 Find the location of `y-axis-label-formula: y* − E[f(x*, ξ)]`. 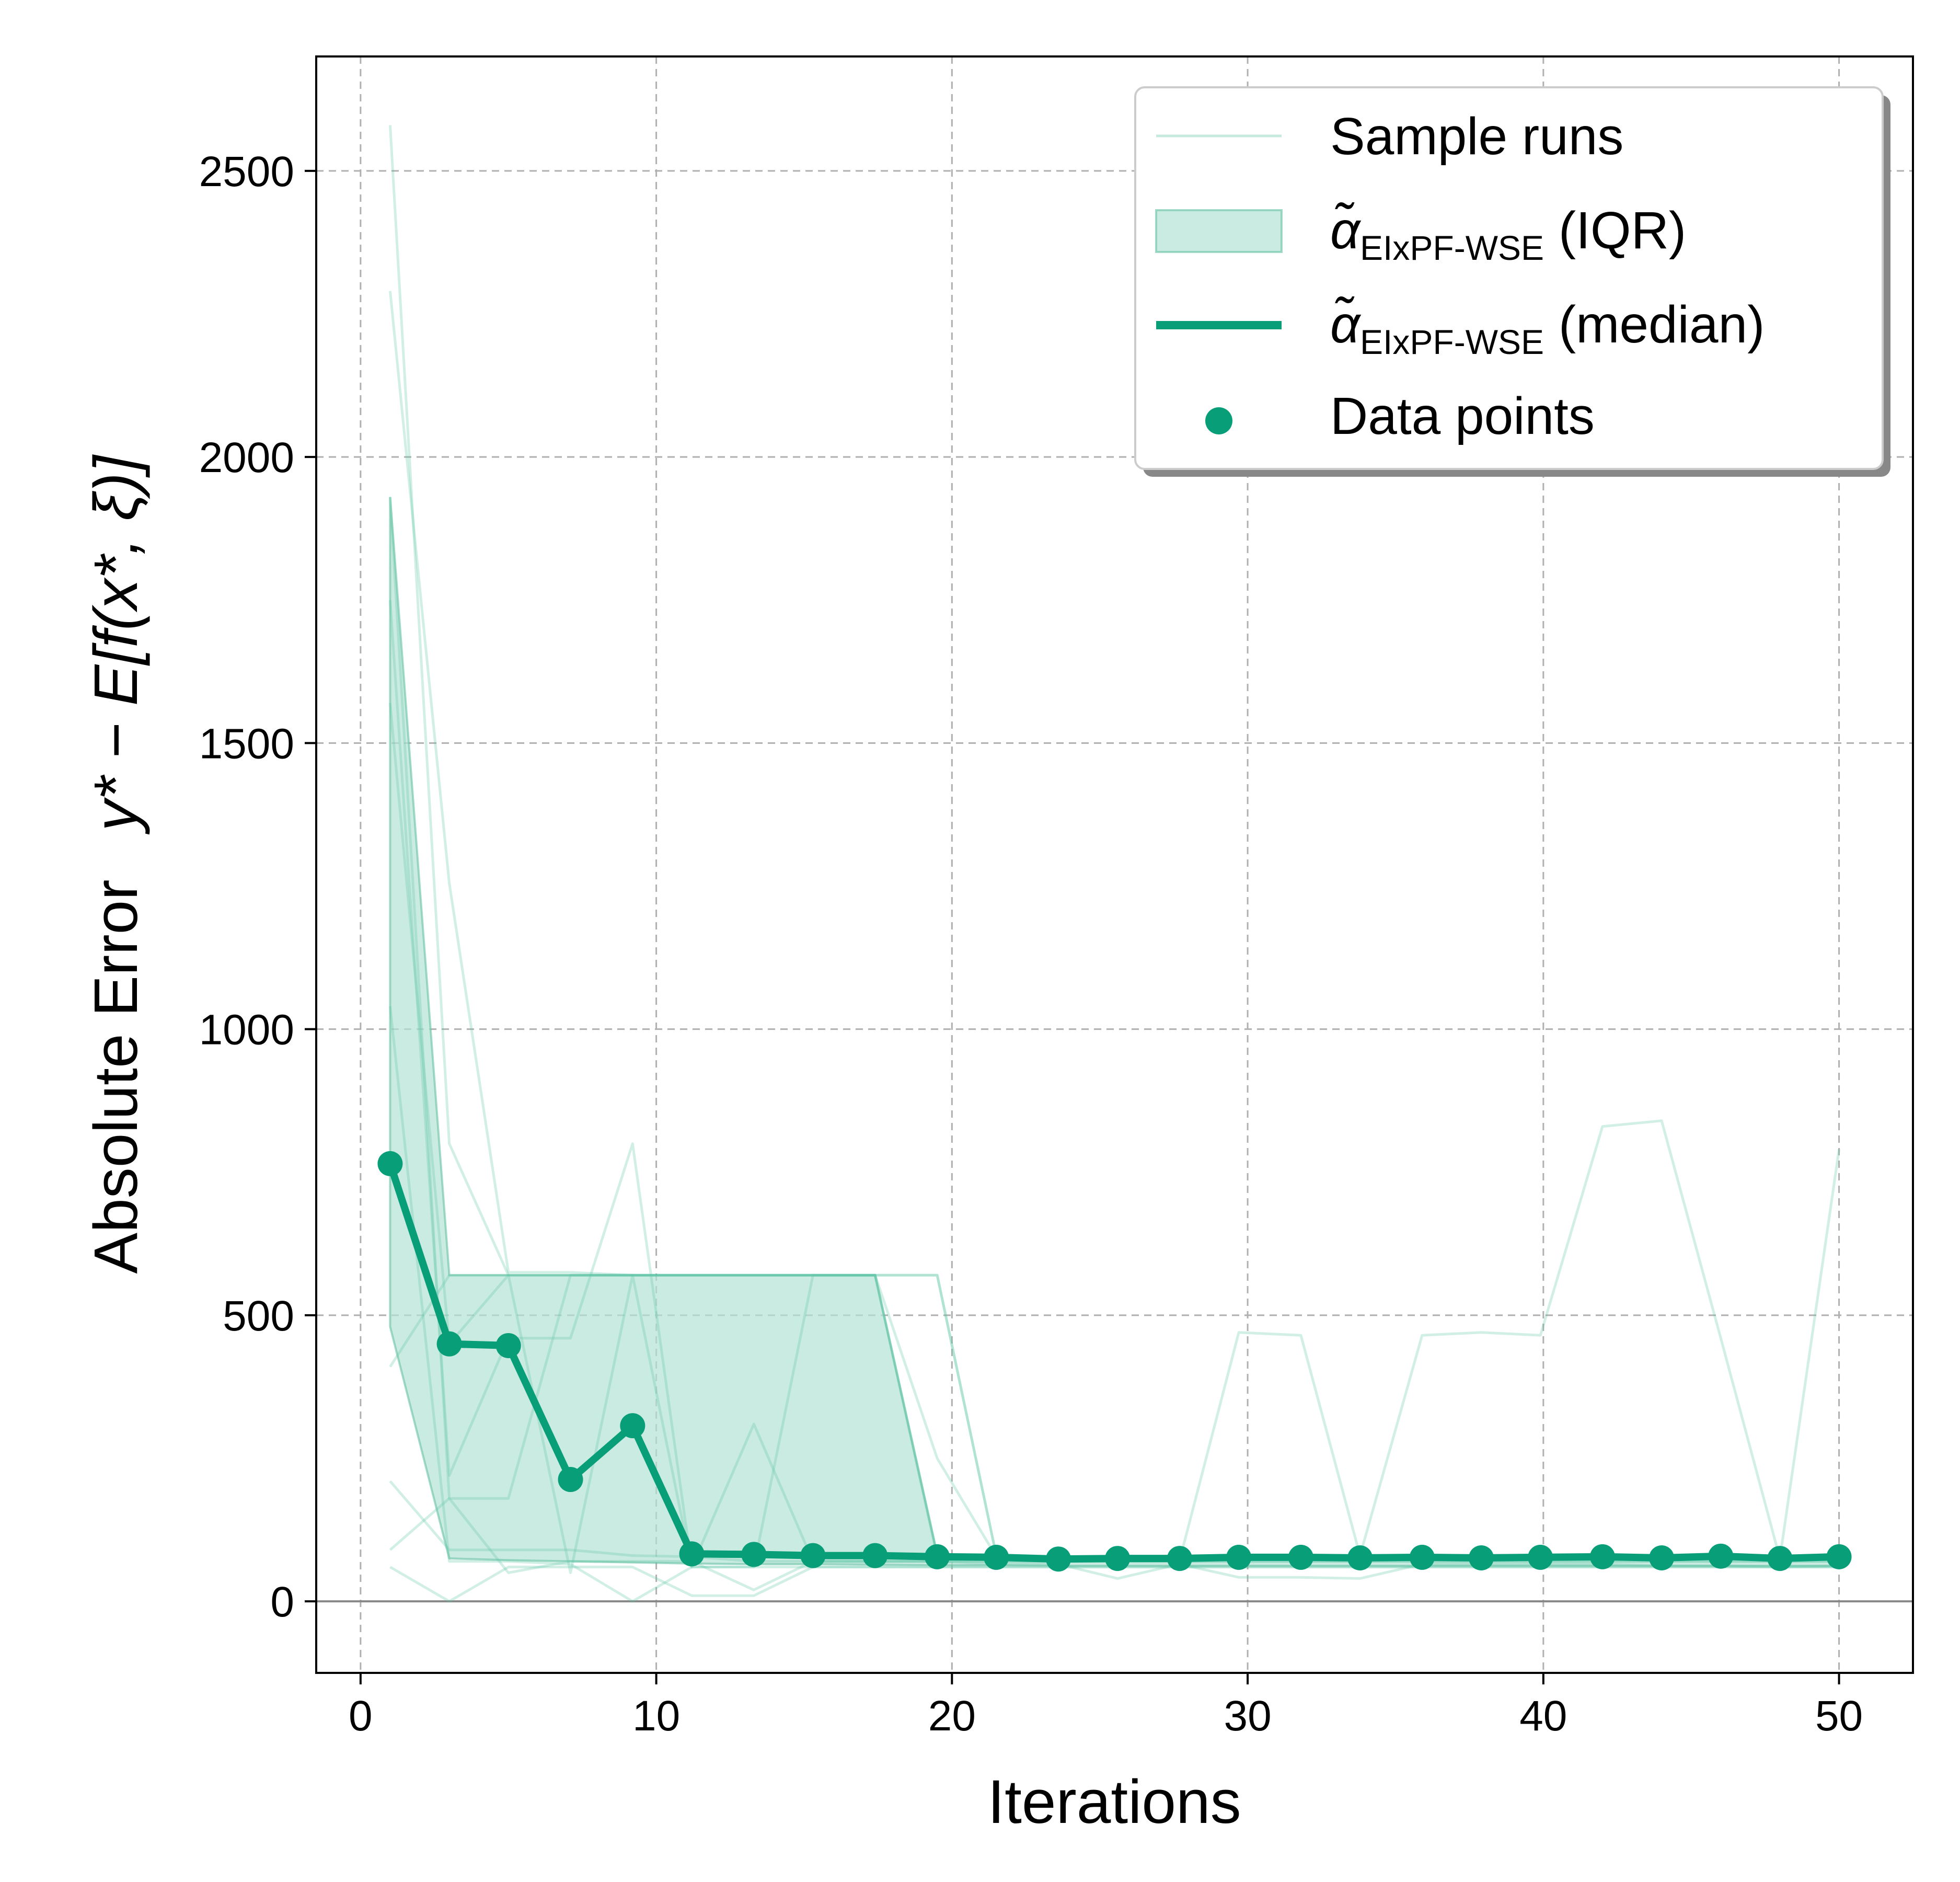

y-axis-label-formula: y* − E[f(x*, ξ)] is located at coordinates (116, 644).